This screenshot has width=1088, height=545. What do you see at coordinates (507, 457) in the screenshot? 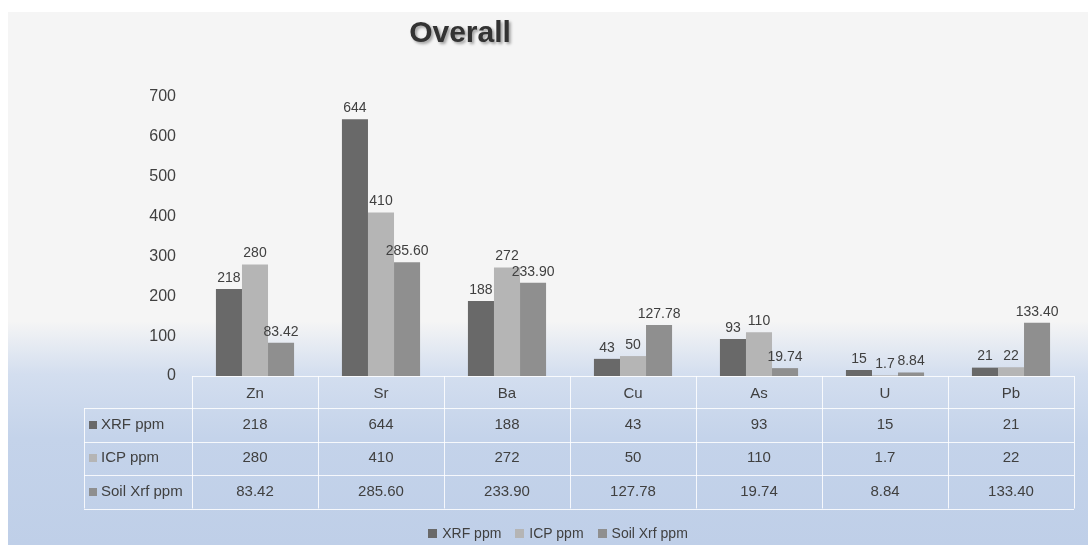
I see `data-label: 272` at bounding box center [507, 457].